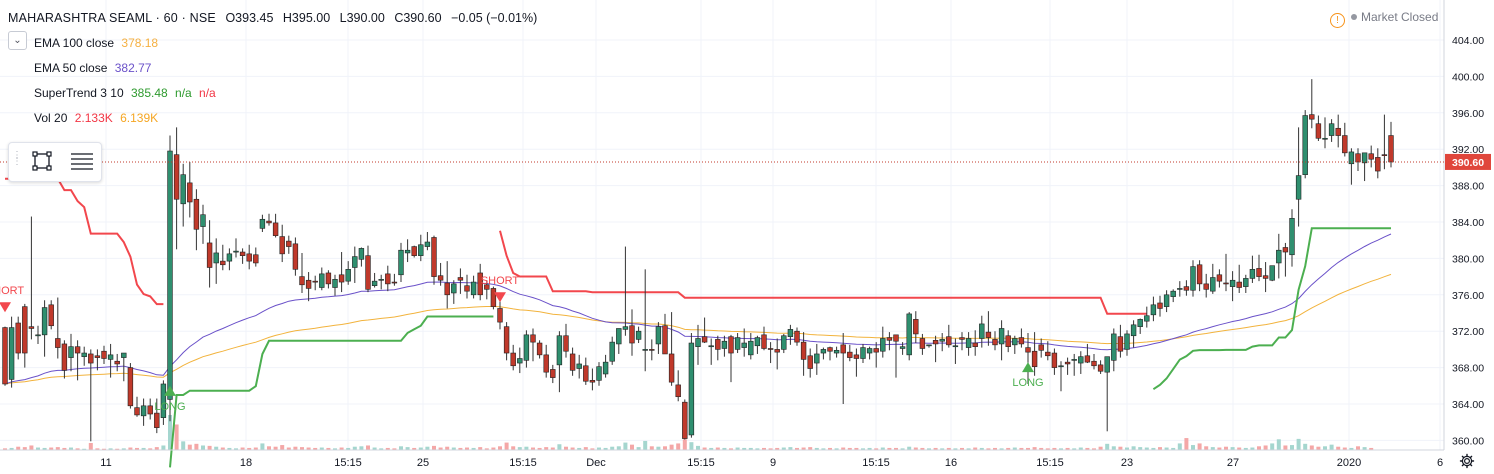 This screenshot has height=474, width=1494. I want to click on x-tick-label: 27, so click(1233, 463).